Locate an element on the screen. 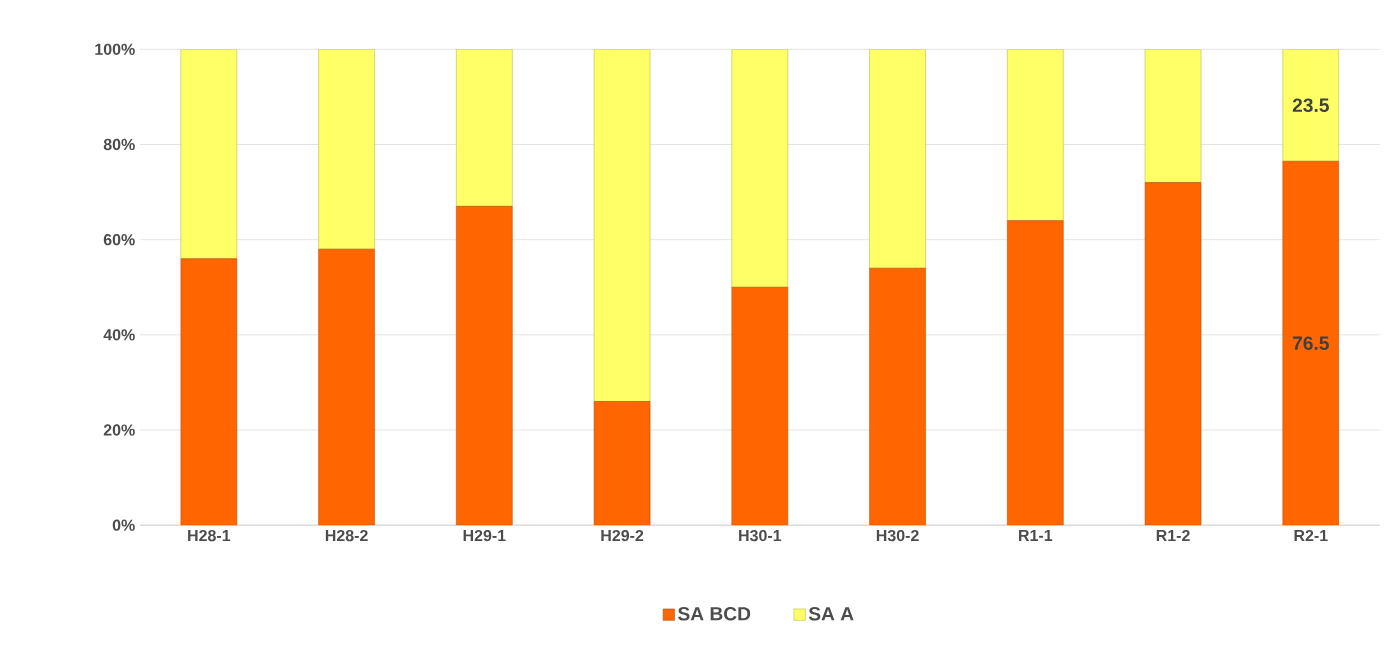 The image size is (1389, 667). data-label: 76.5 is located at coordinates (1310, 343).